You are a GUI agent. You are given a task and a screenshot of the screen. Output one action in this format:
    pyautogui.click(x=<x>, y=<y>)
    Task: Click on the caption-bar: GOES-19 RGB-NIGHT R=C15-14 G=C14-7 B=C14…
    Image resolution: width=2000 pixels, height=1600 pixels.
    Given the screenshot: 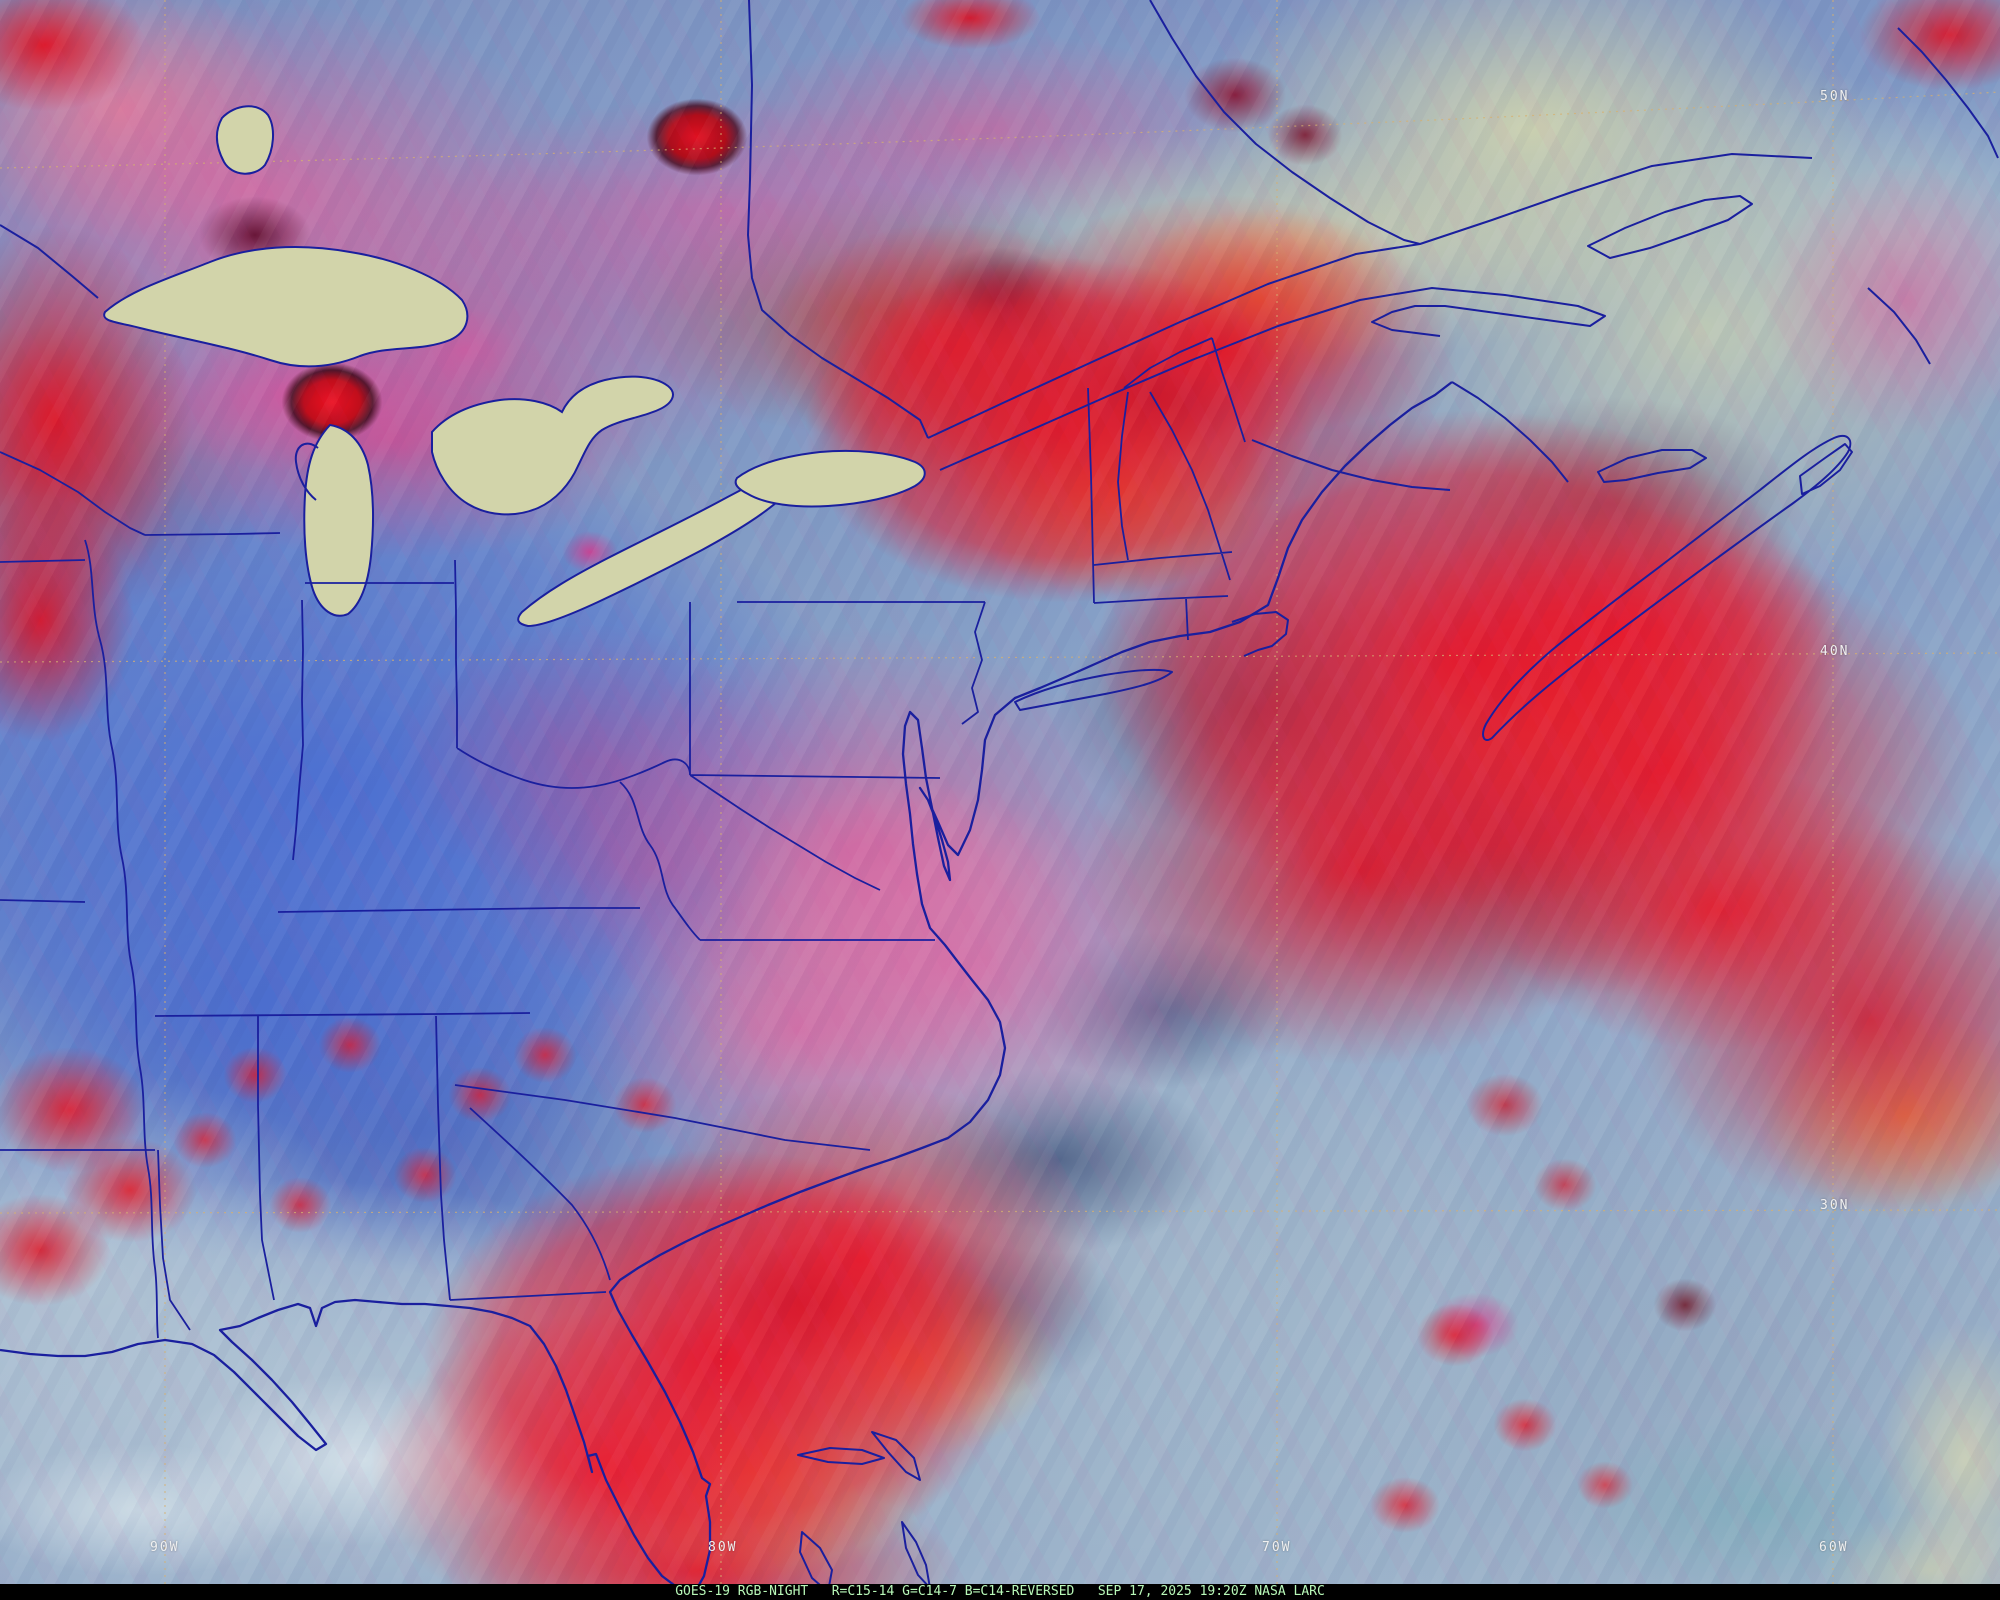 What is the action you would take?
    pyautogui.click(x=1000, y=1592)
    